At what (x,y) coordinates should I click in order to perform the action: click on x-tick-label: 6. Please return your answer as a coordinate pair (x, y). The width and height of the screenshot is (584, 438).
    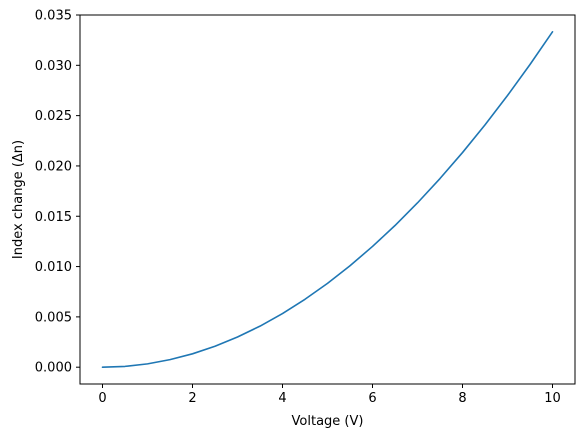
    Looking at the image, I should click on (372, 398).